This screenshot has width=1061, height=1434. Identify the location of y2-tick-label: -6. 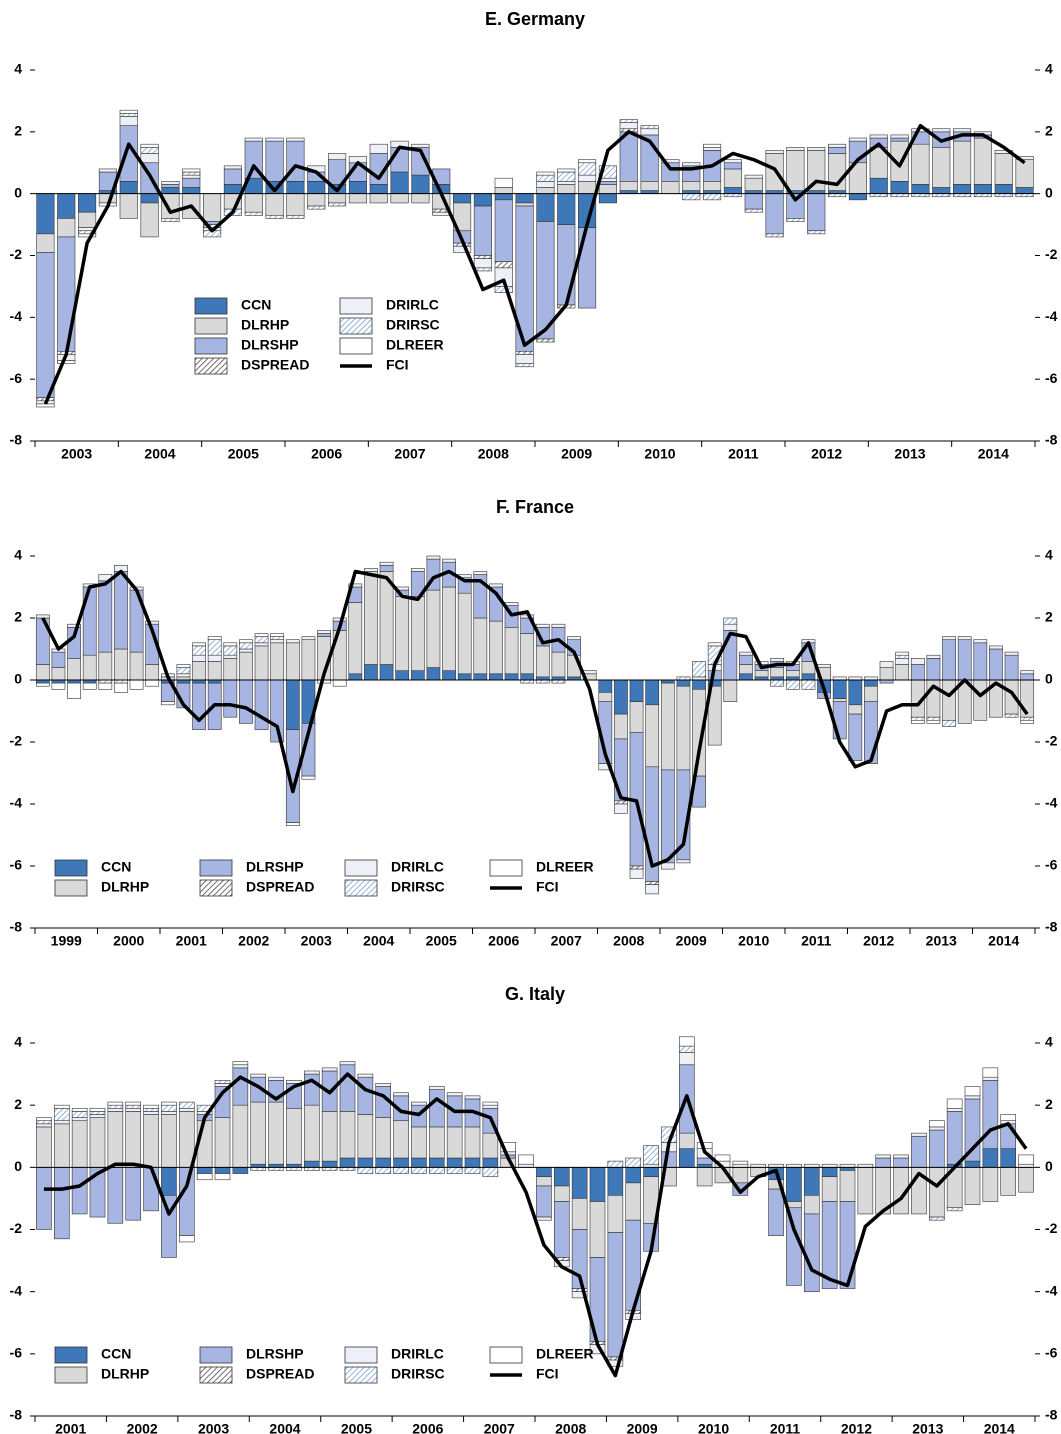
(1051, 378).